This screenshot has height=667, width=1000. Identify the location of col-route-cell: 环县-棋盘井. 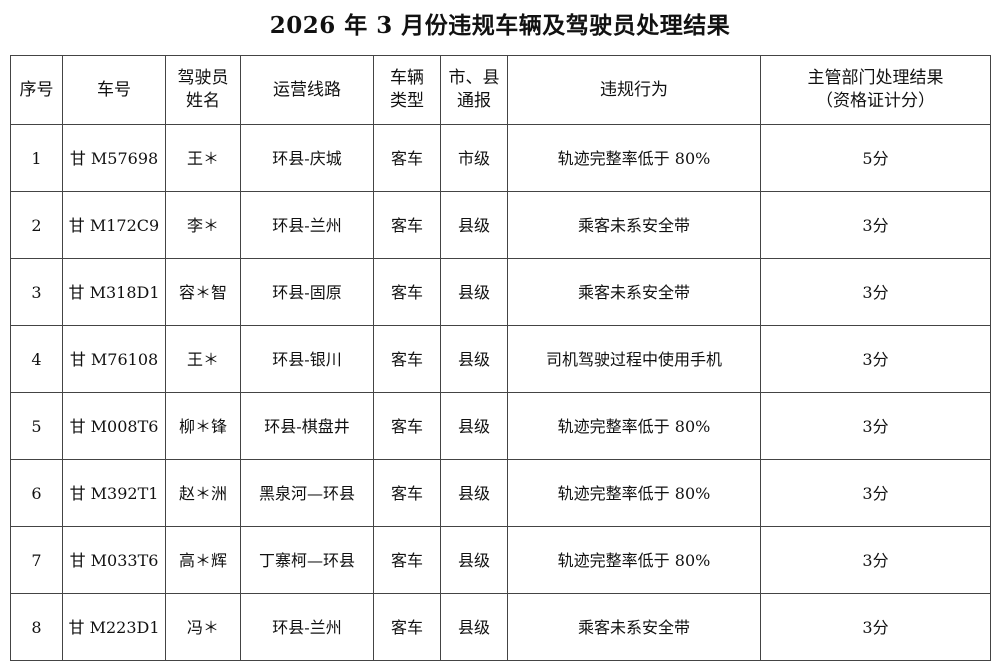
(307, 426).